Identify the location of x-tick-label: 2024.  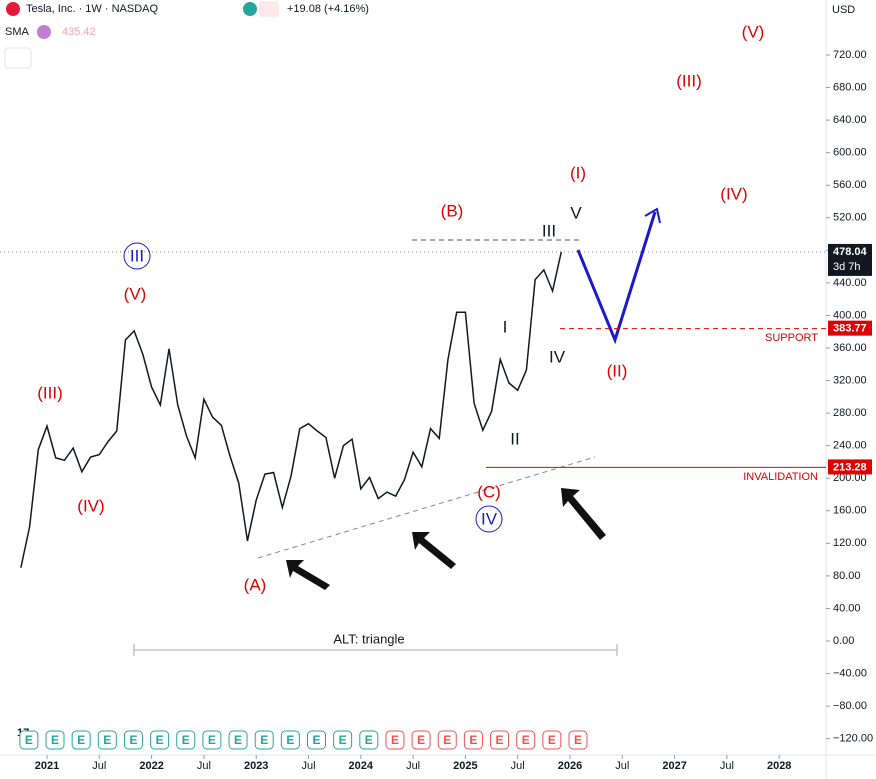
(361, 766).